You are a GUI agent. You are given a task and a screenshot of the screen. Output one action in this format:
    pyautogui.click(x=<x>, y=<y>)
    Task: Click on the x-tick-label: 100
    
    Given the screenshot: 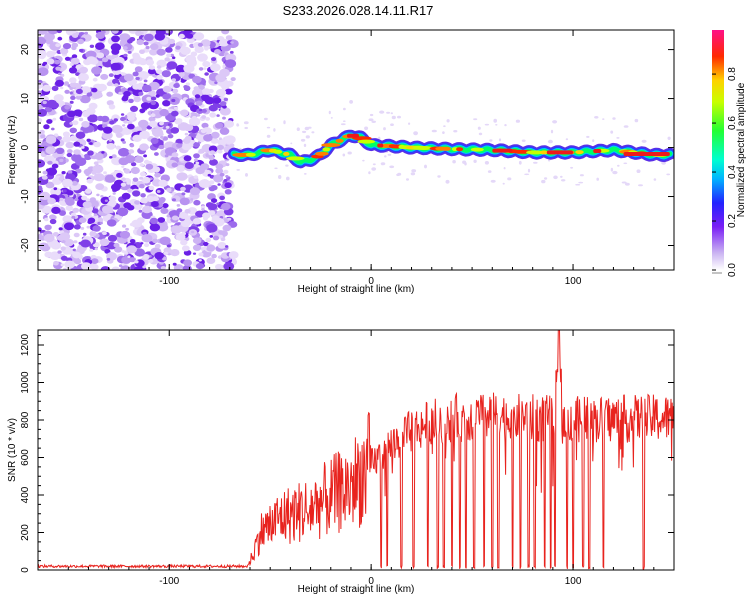 What is the action you would take?
    pyautogui.click(x=573, y=581)
    